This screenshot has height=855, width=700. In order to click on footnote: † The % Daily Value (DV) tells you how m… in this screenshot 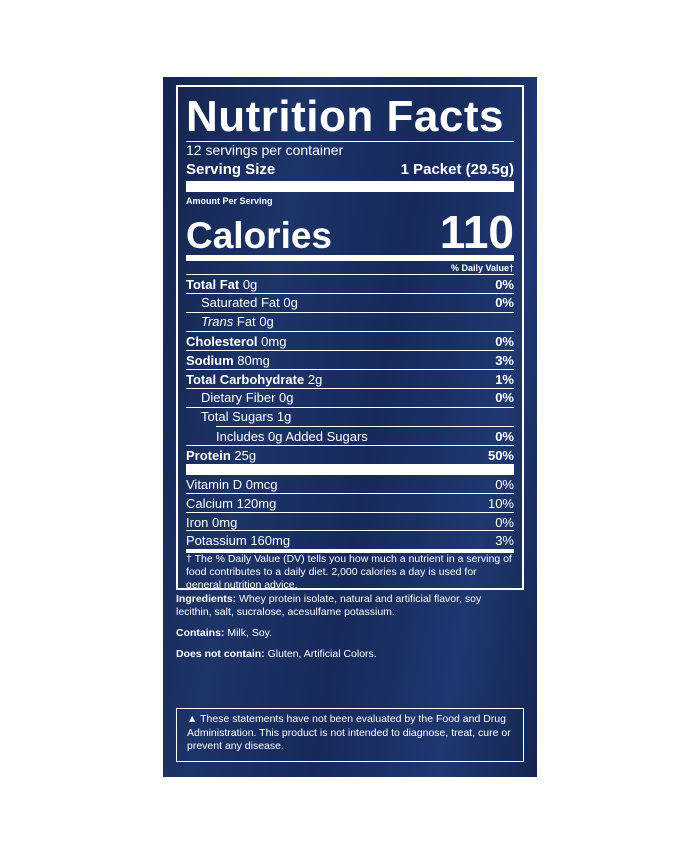, I will do `click(349, 572)`.